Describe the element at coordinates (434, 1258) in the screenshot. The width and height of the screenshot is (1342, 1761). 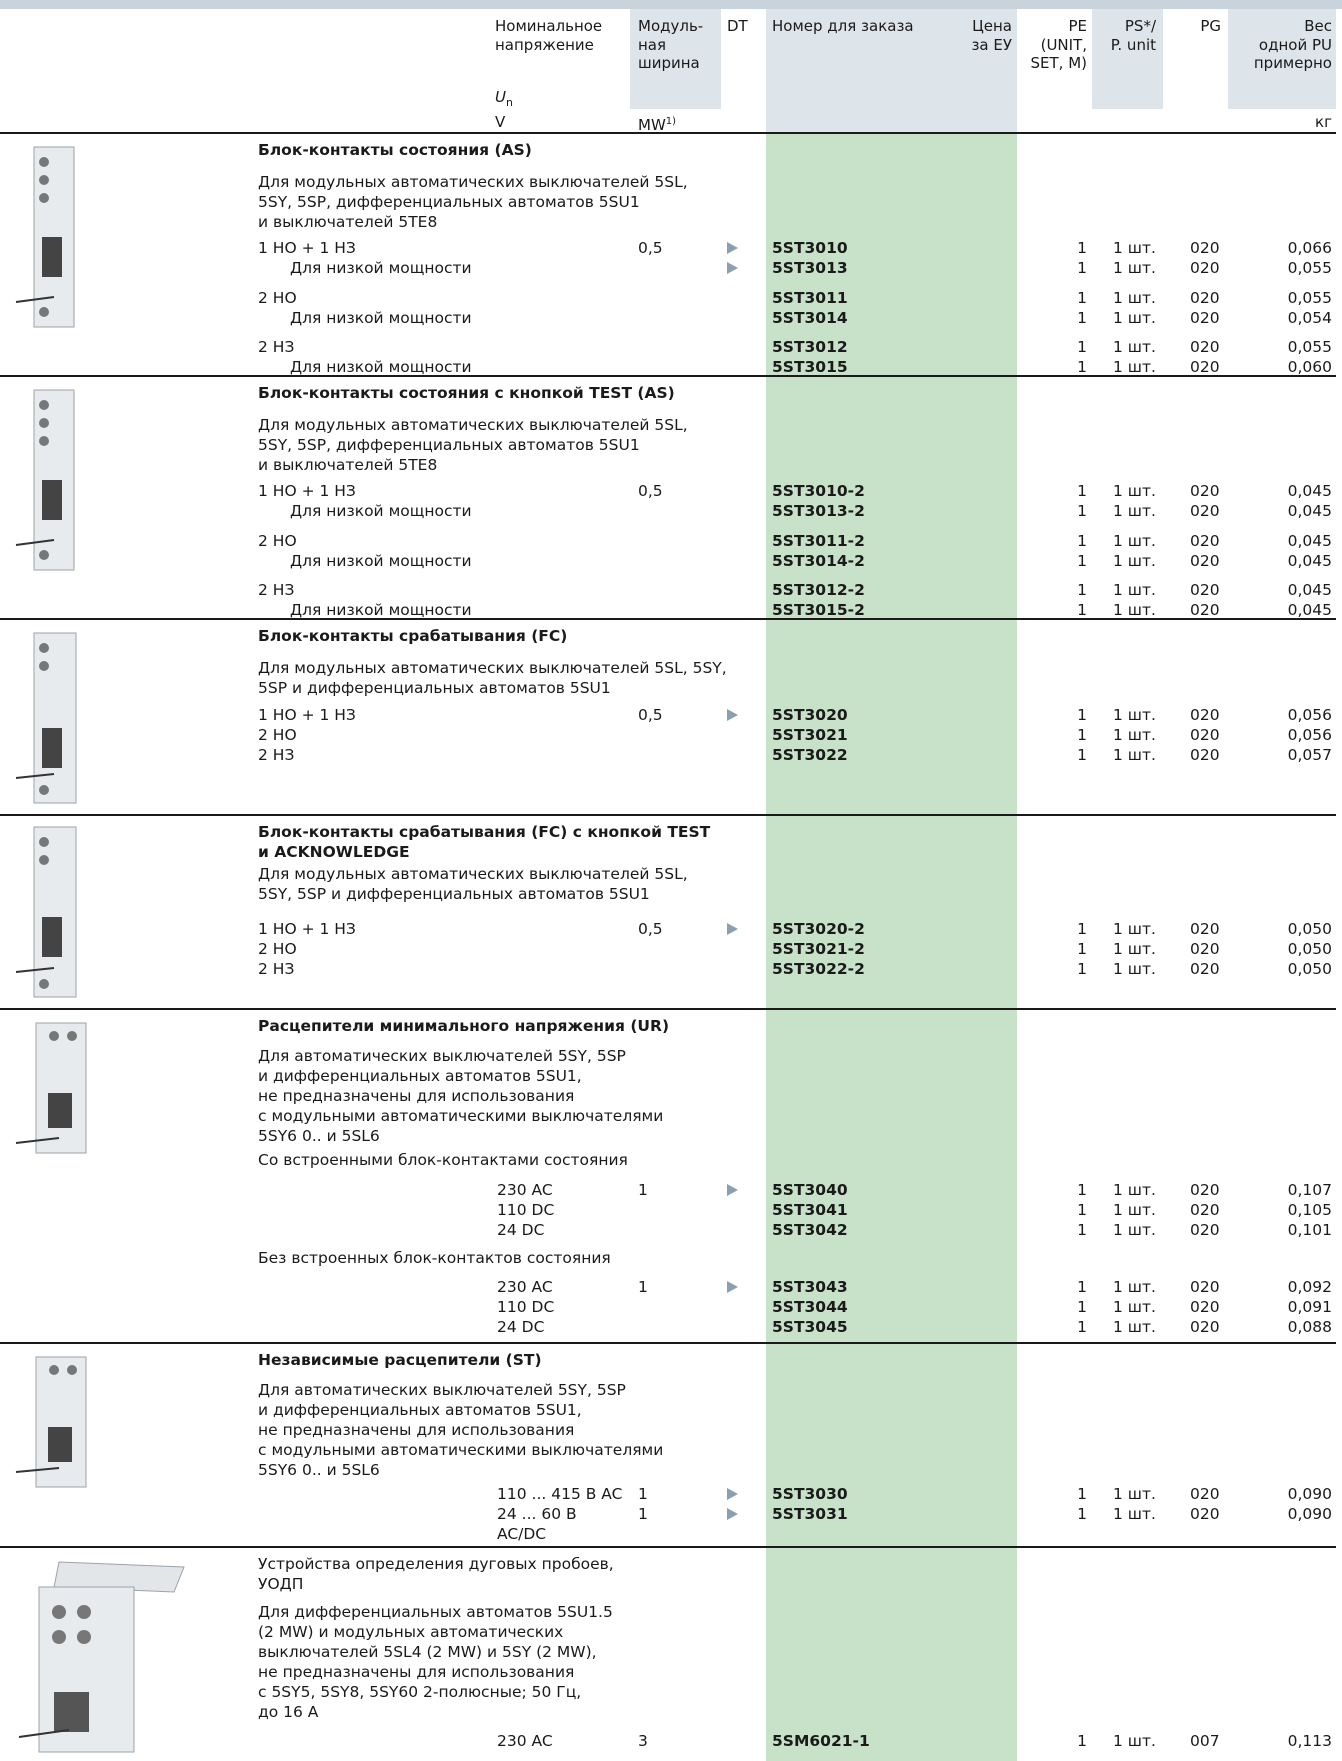
I see `subsection-label: Без встроенных блок-контактов состояния` at that location.